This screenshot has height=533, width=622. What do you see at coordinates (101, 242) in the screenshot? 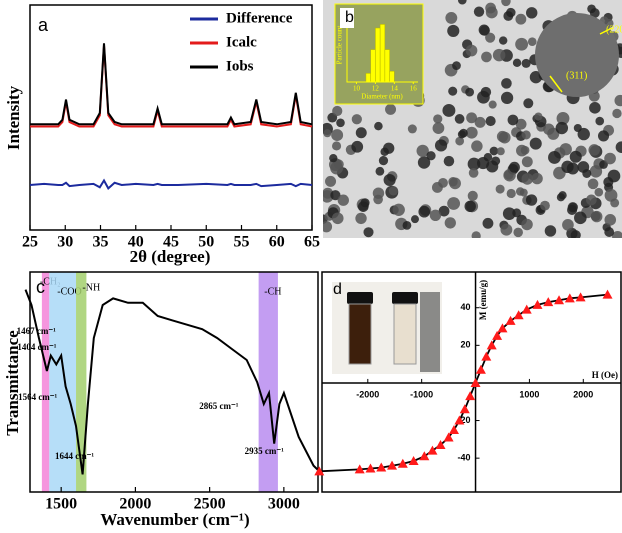
I see `x-tick-label: 35` at bounding box center [101, 242].